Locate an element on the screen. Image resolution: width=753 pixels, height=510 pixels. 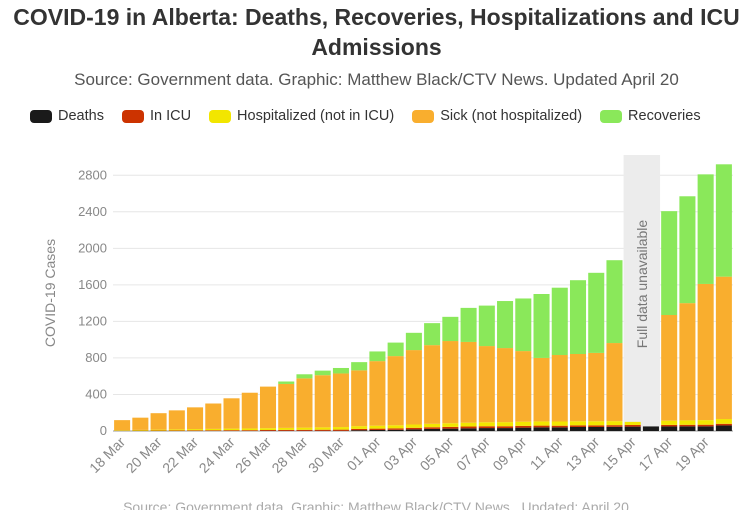
y-tick-label: 400 is located at coordinates (96, 393).